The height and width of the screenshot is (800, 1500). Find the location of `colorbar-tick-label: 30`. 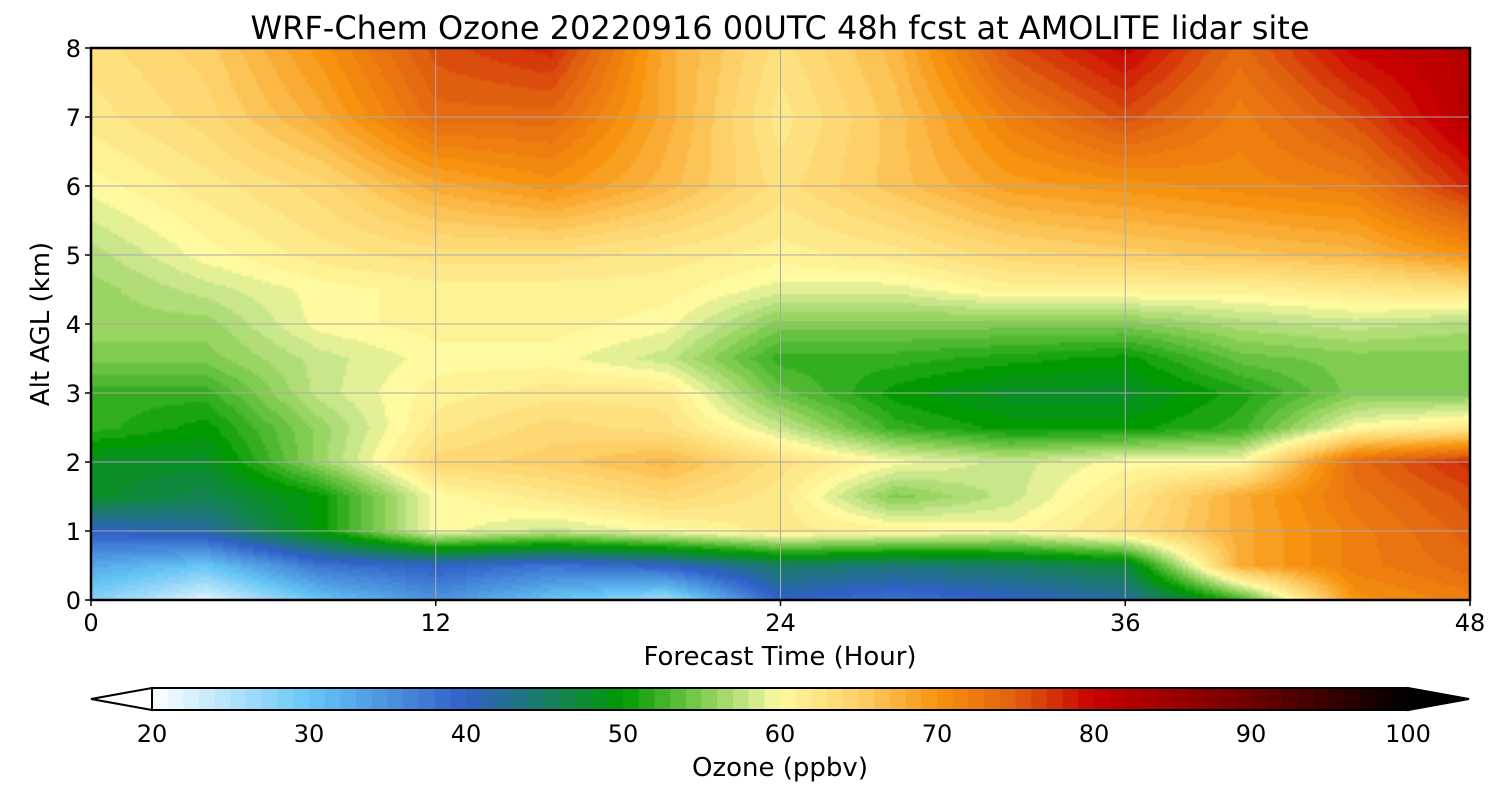

colorbar-tick-label: 30 is located at coordinates (309, 734).